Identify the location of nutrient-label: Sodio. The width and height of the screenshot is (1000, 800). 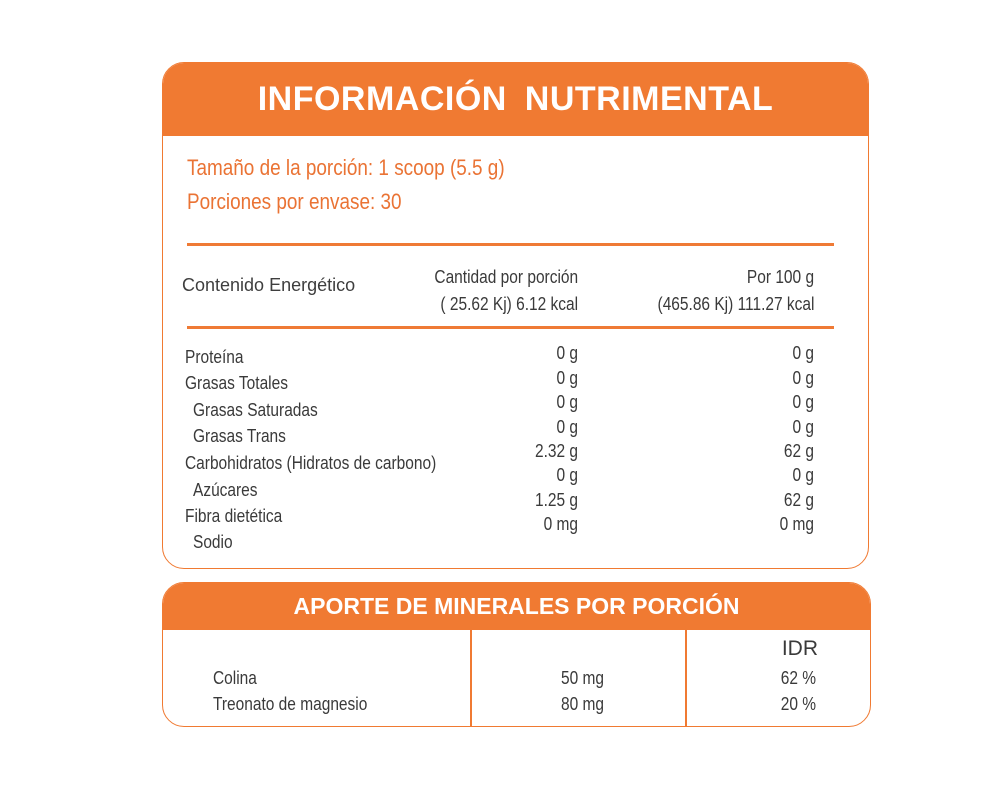
(213, 542).